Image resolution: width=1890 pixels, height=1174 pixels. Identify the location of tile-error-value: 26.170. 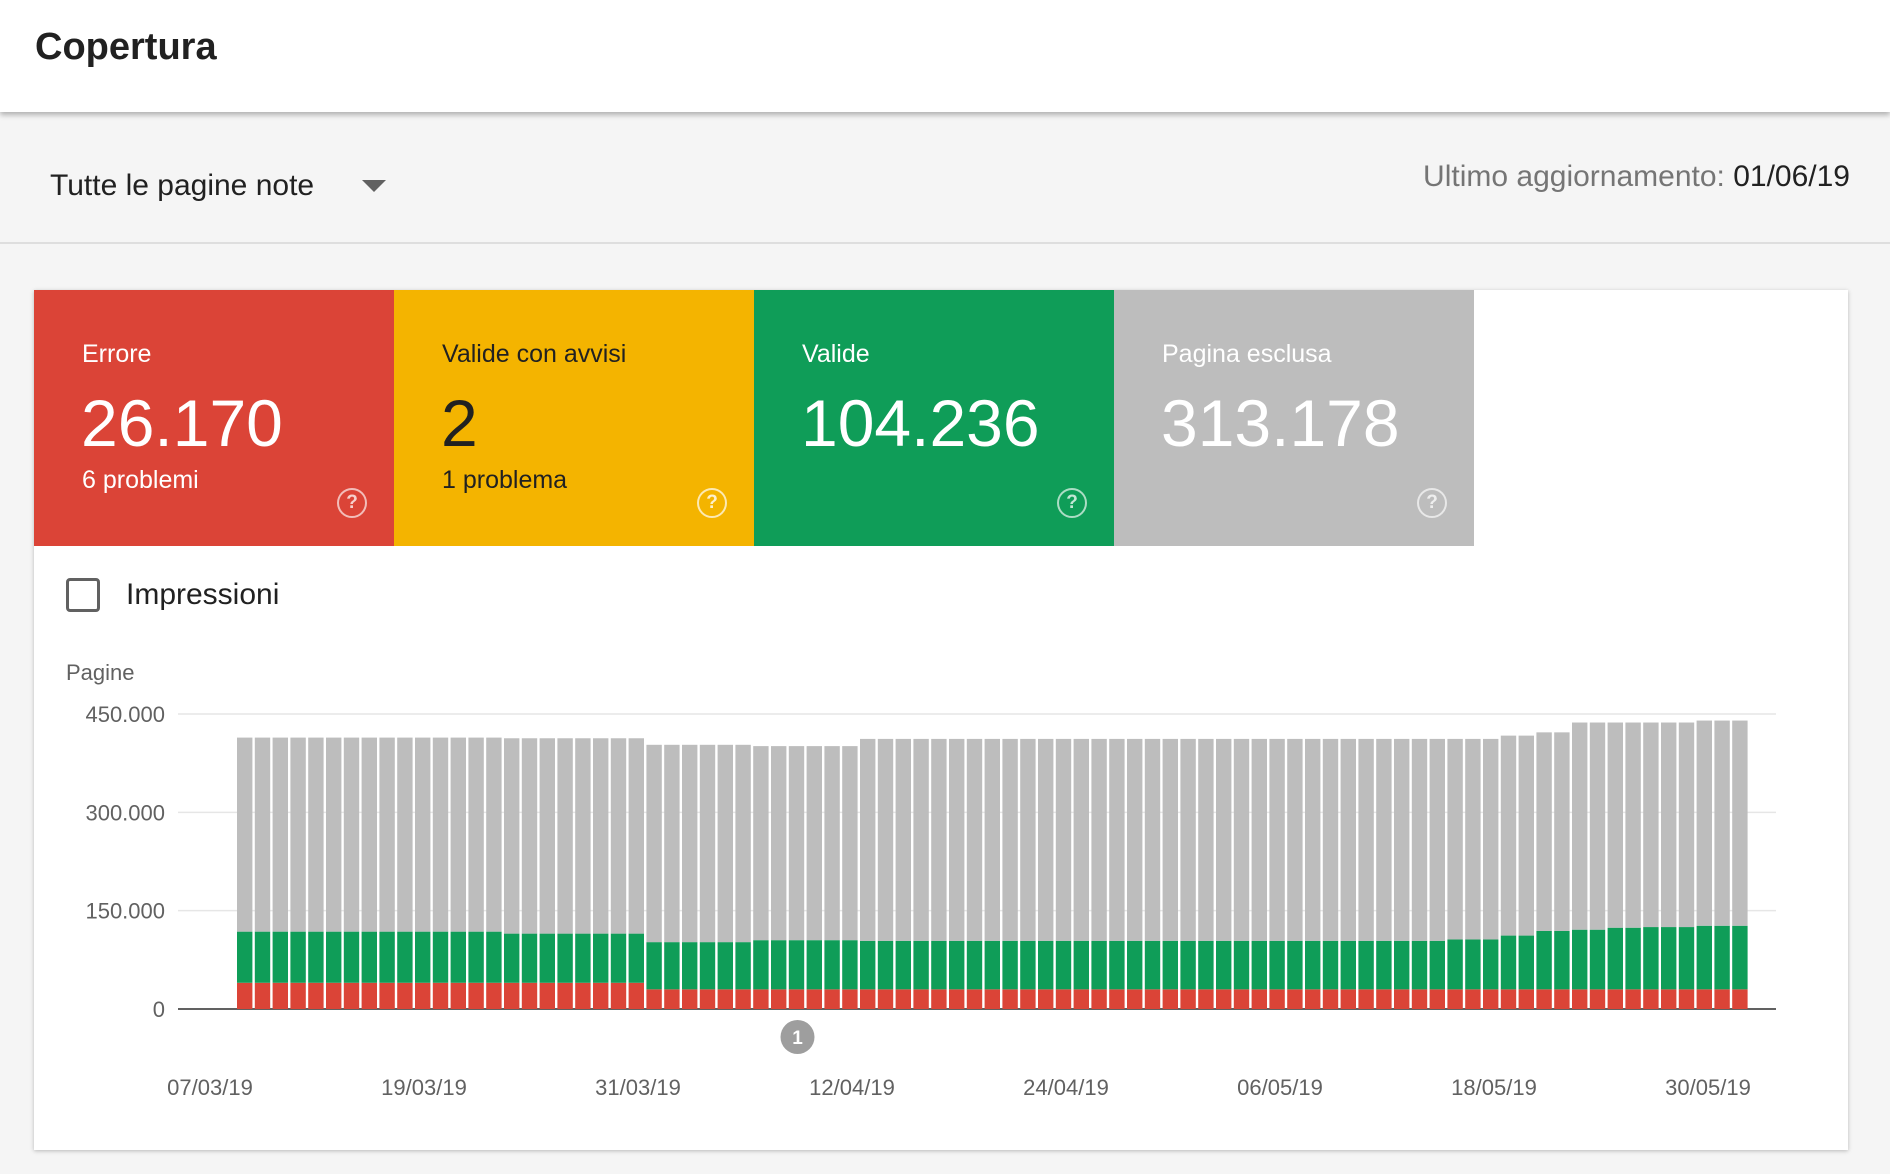
(182, 423).